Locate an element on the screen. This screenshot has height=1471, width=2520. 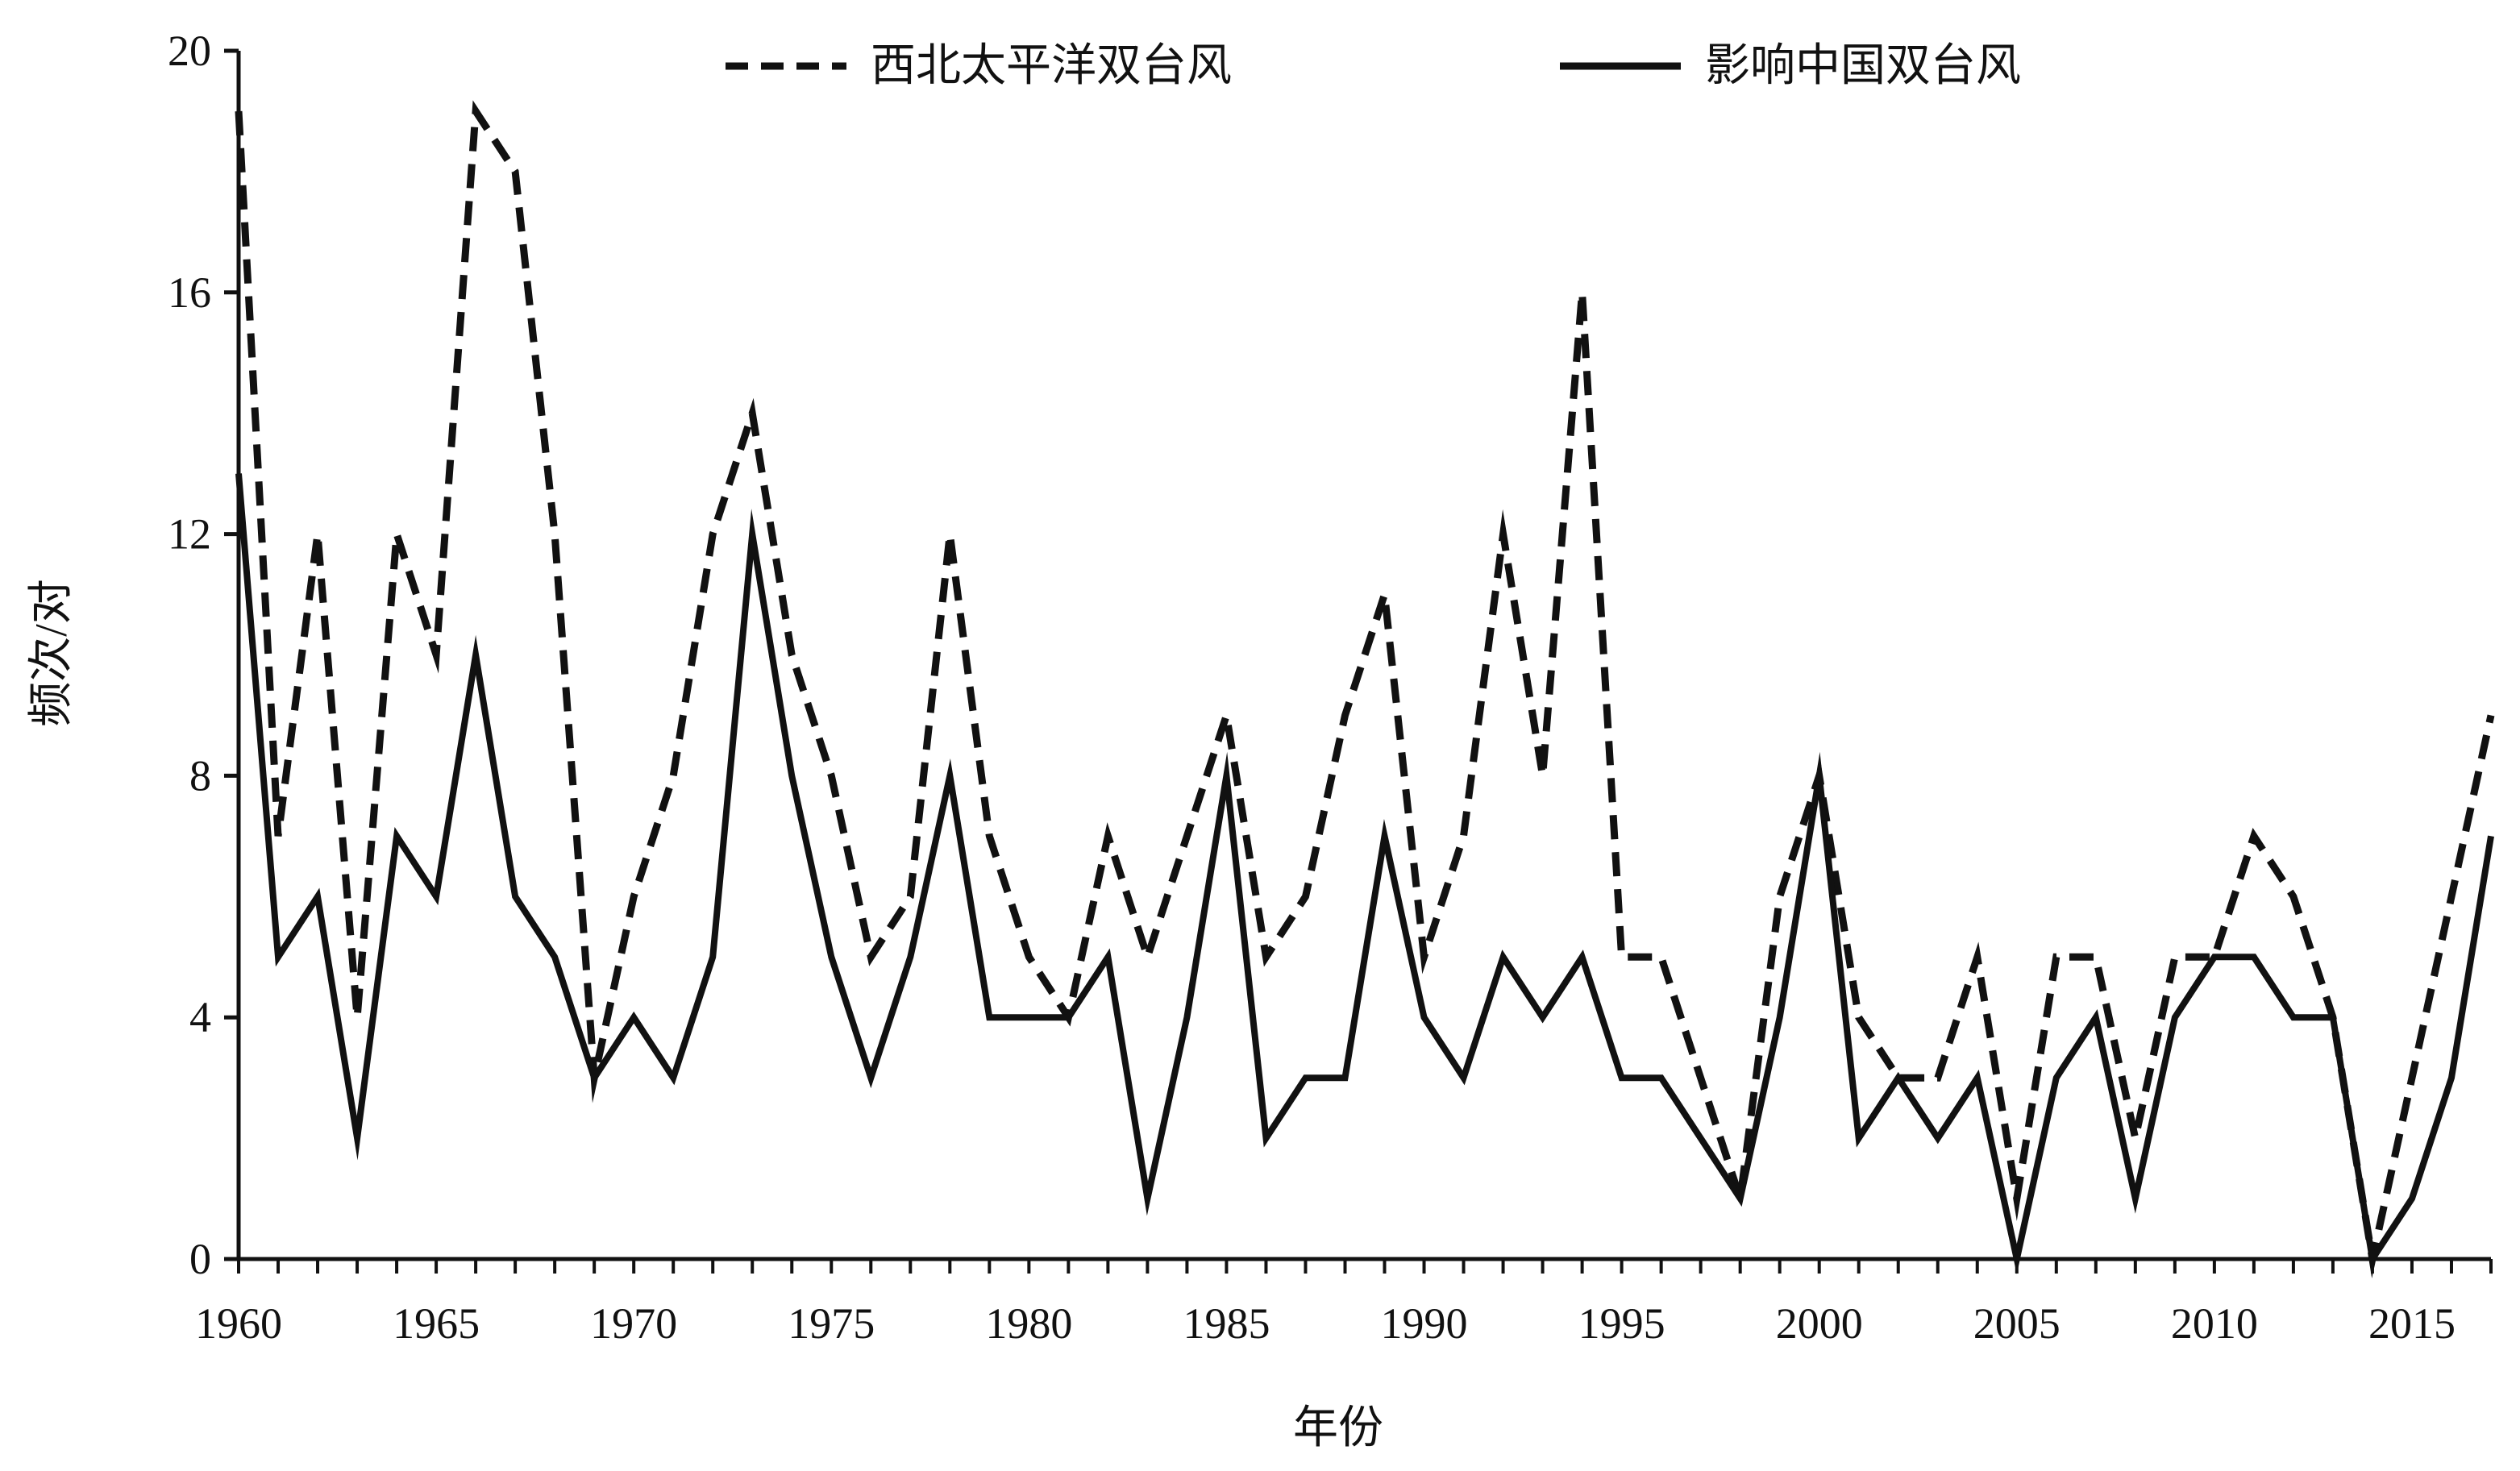
x-tick-label: 2005 is located at coordinates (2016, 1323).